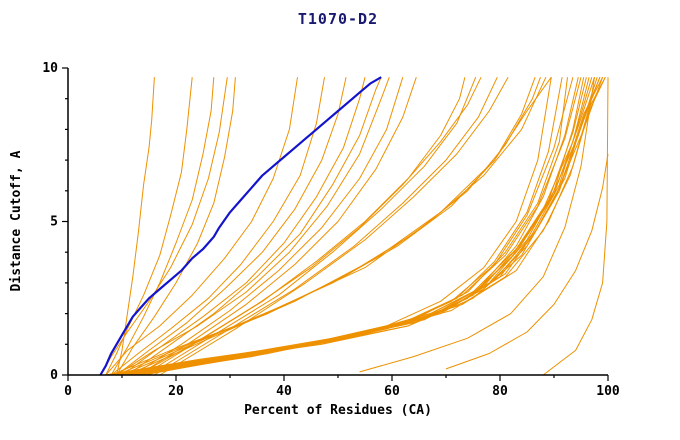  Describe the element at coordinates (608, 391) in the screenshot. I see `x-tick-label: 100` at that location.